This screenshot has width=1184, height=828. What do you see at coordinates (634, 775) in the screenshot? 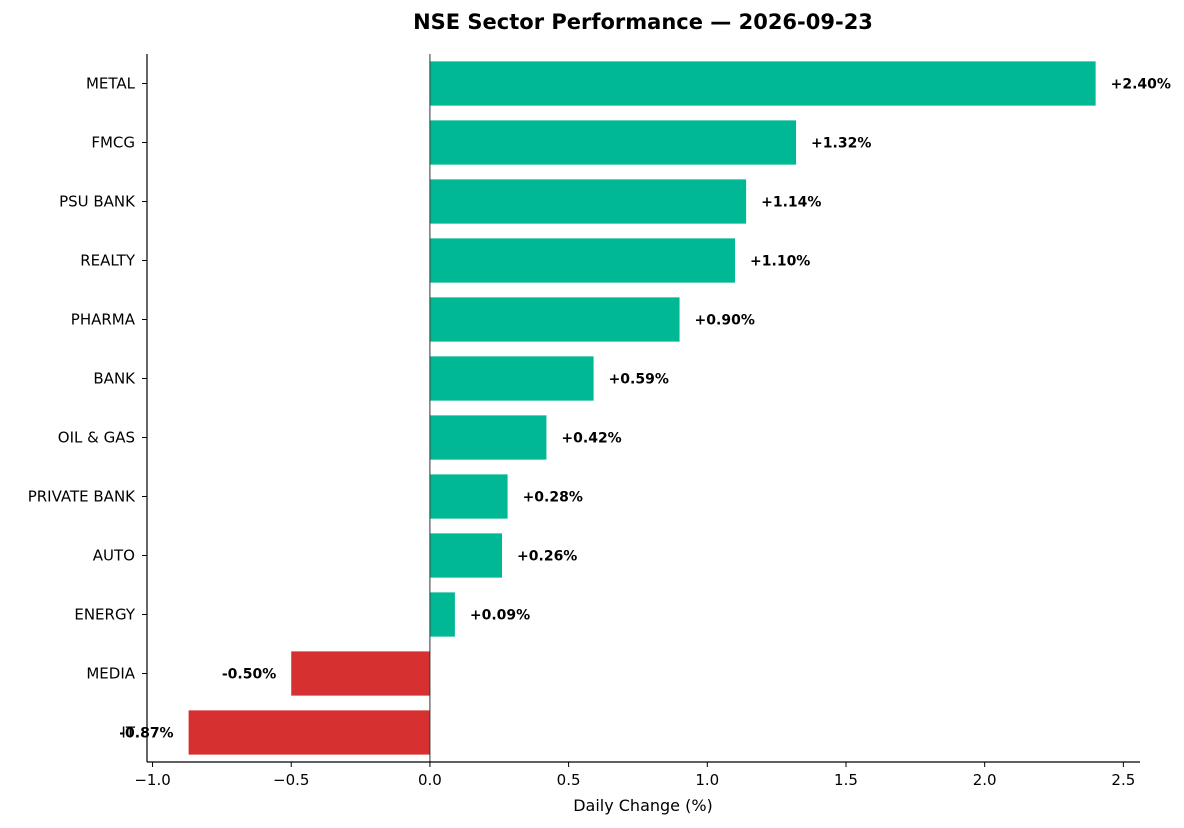
I see `x-axis-ticks: −1.0 −0.5 0.0 0.5 1.0 1.5 2.0 2.5` at bounding box center [634, 775].